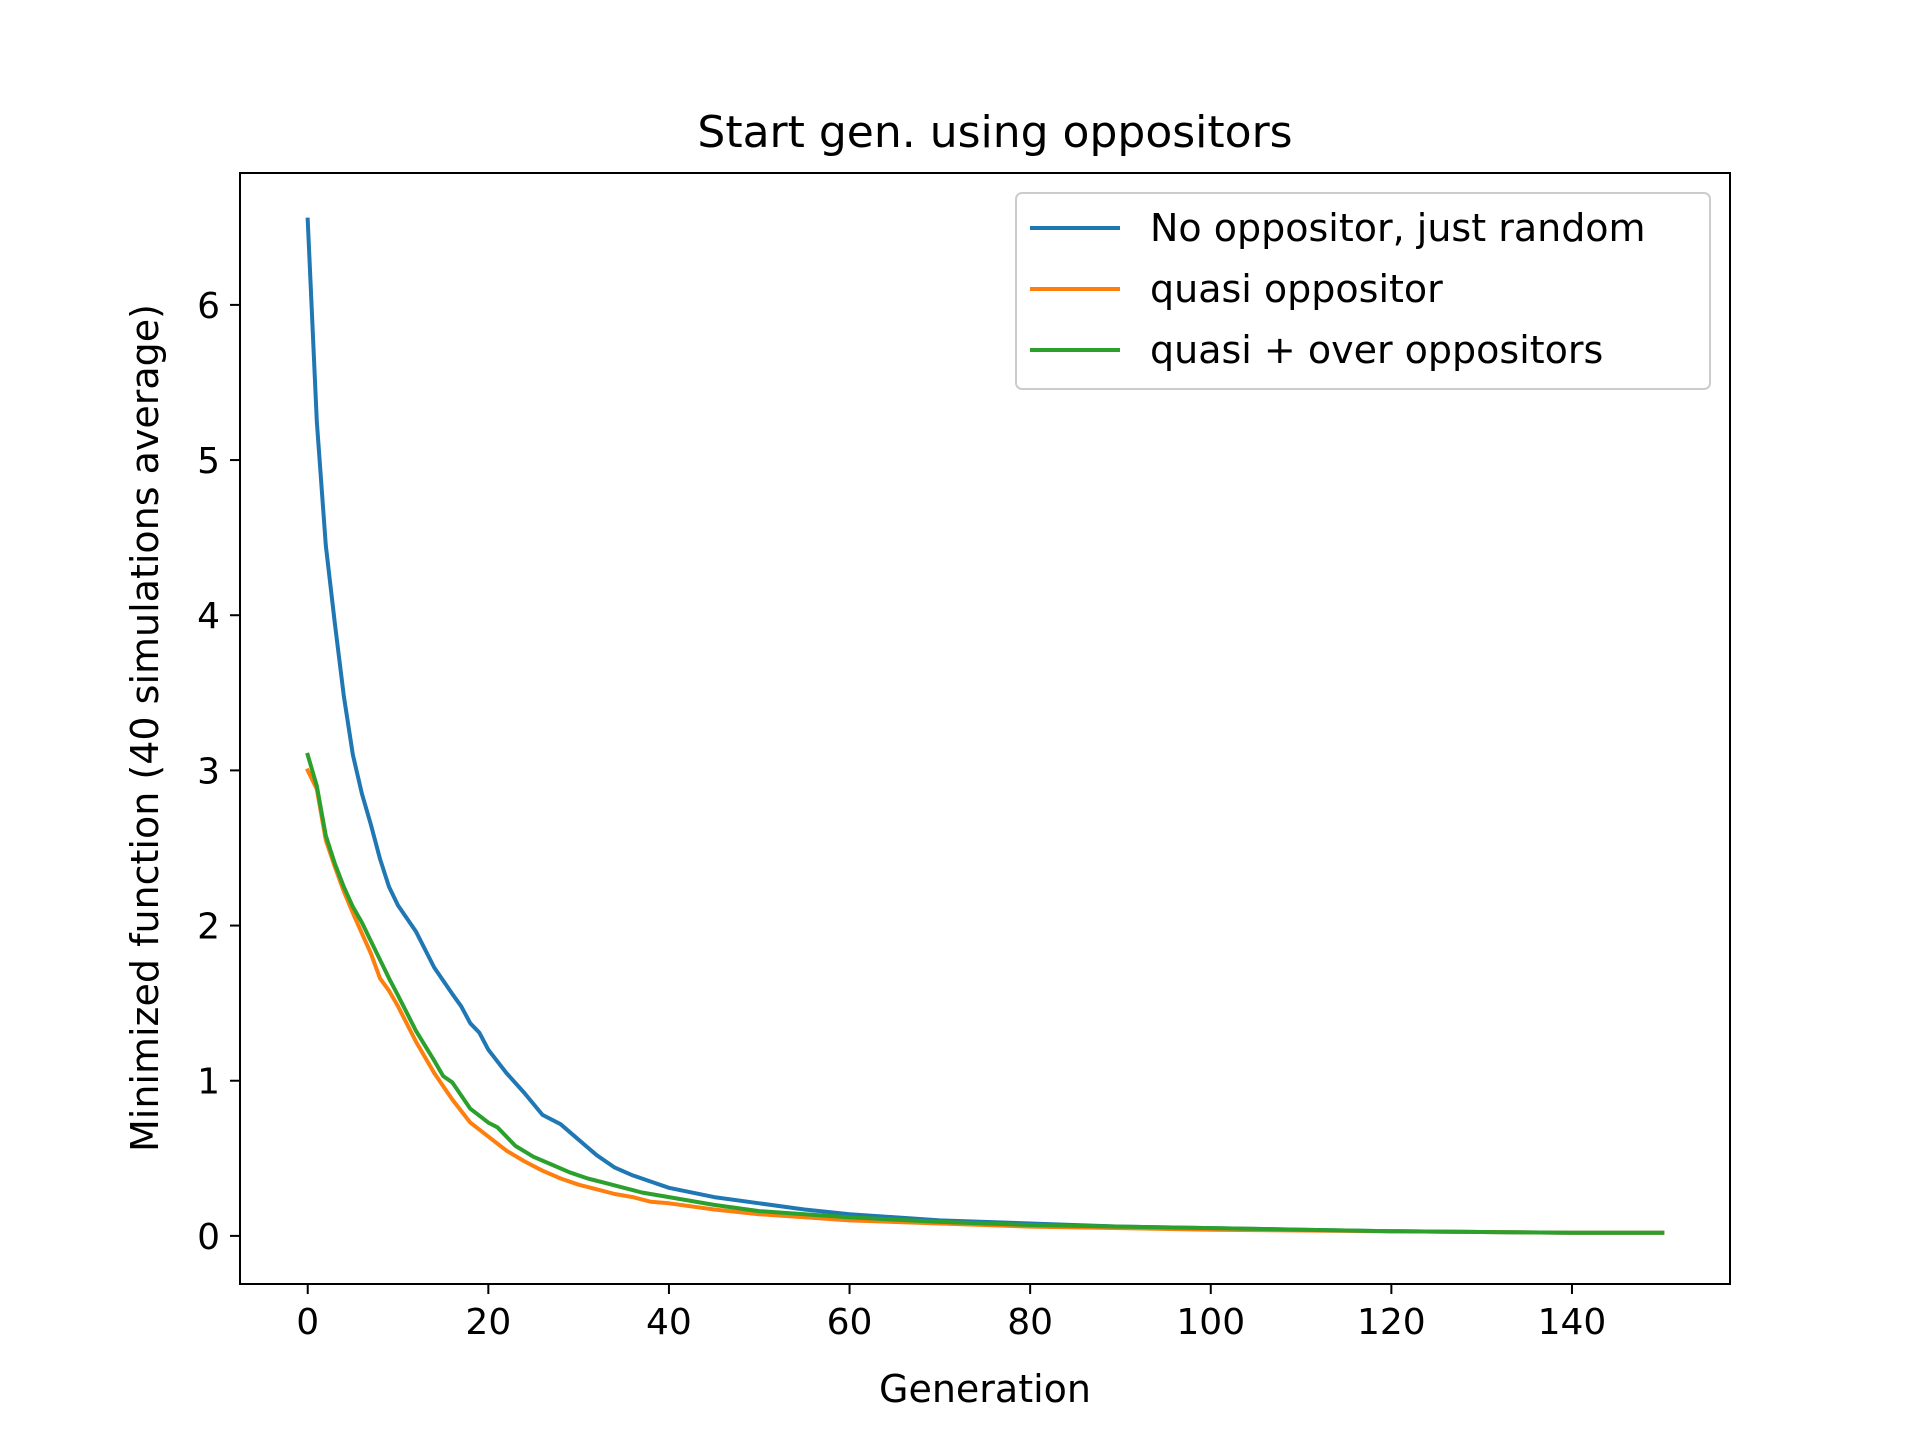 The width and height of the screenshot is (1920, 1440). I want to click on x-tick-label: 20, so click(488, 1322).